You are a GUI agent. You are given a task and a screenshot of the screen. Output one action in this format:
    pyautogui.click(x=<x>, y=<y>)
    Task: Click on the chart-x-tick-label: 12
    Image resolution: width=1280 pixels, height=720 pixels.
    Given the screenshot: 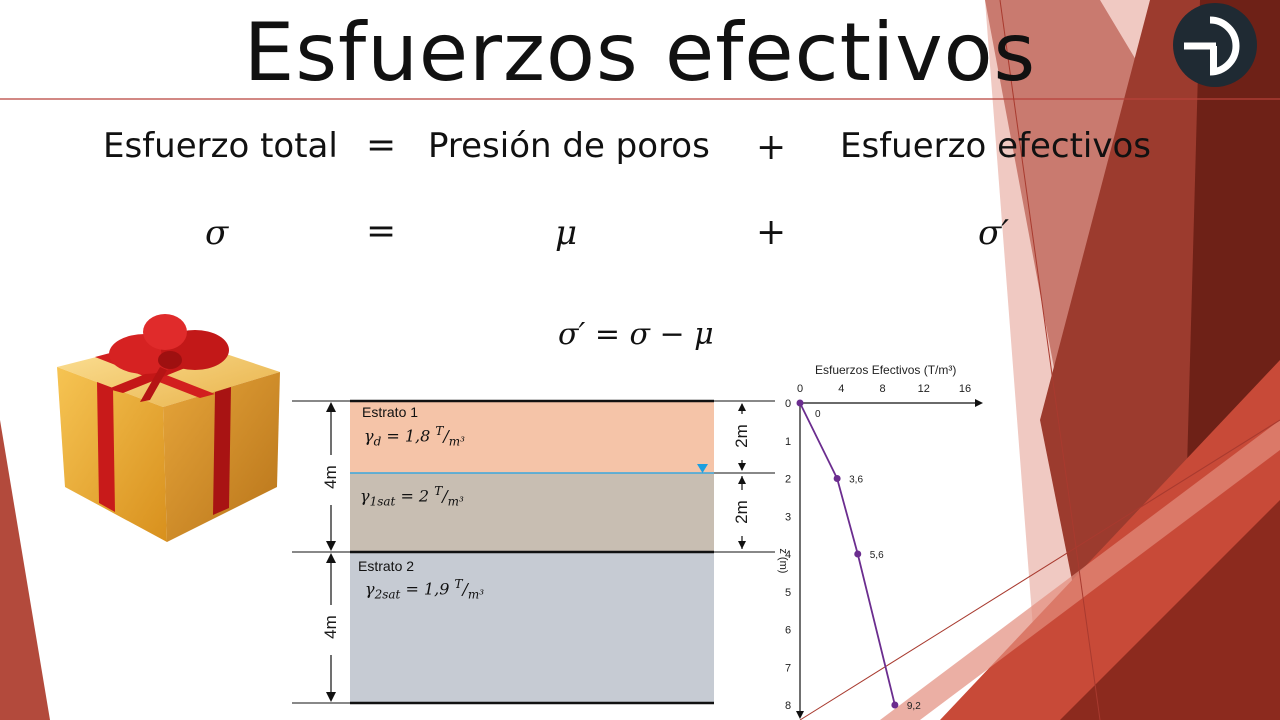 What is the action you would take?
    pyautogui.click(x=924, y=389)
    